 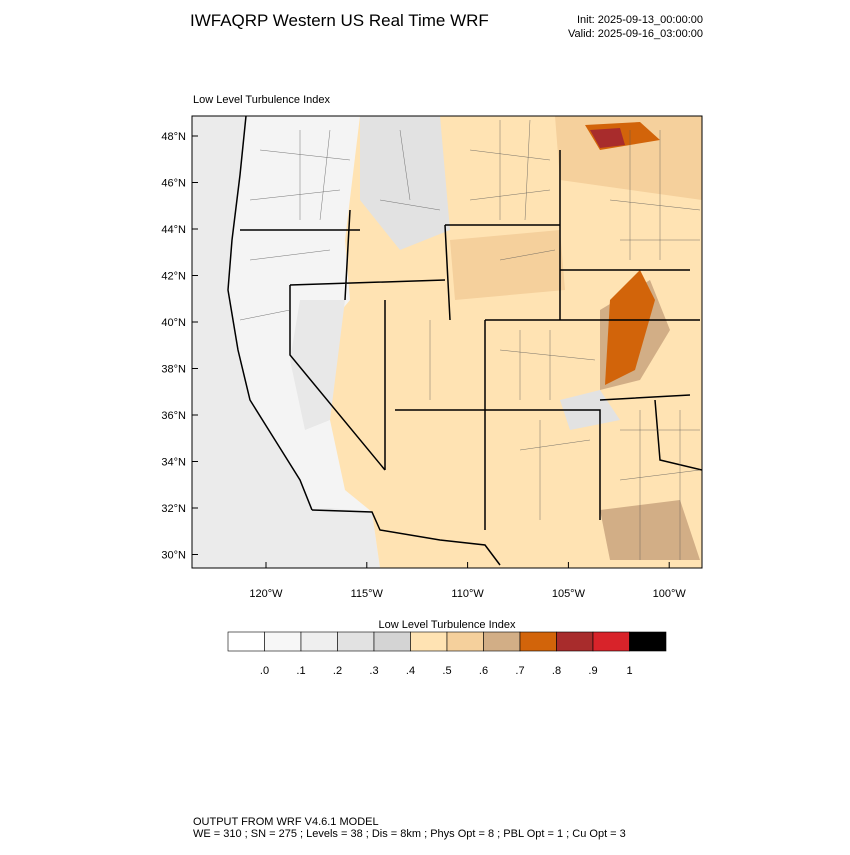 What do you see at coordinates (483, 671) in the screenshot?
I see `colorbar-label: .6` at bounding box center [483, 671].